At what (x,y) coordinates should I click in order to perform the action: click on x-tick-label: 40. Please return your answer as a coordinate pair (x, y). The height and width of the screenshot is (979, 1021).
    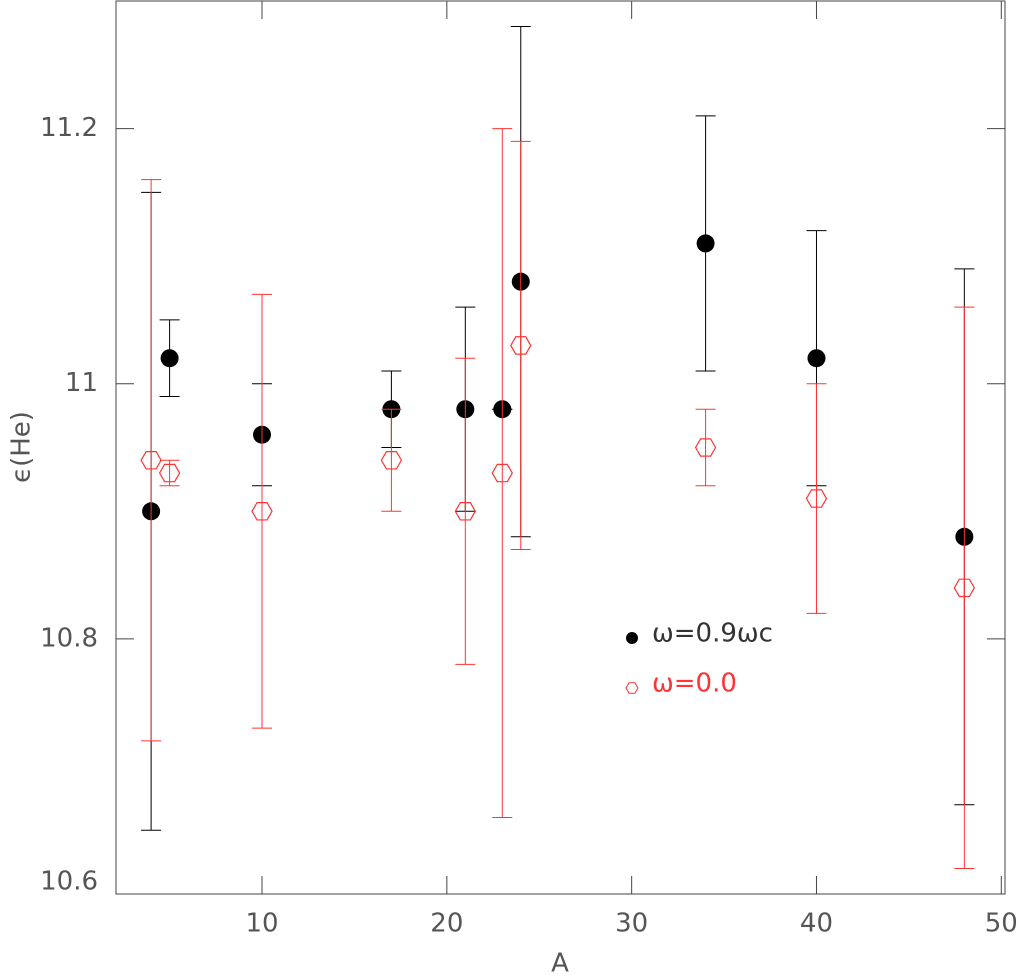
    Looking at the image, I should click on (816, 924).